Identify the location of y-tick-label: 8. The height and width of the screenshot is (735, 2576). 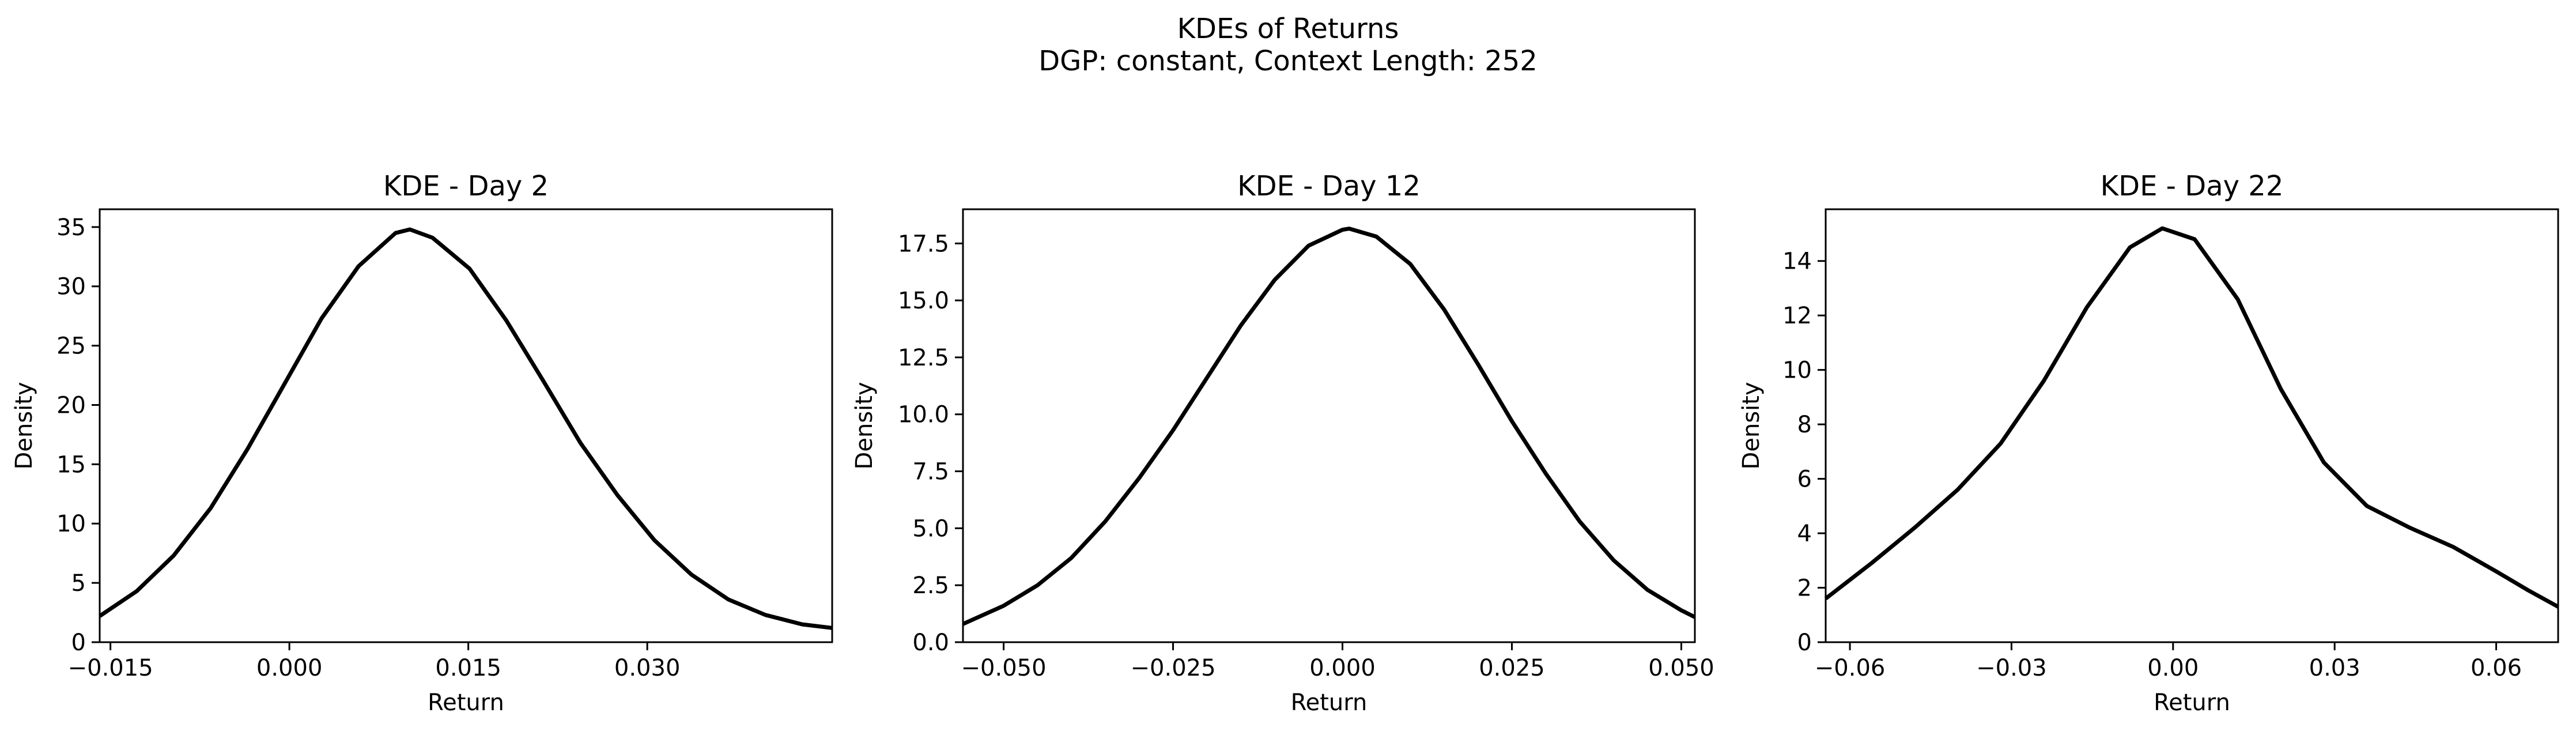
(1805, 425).